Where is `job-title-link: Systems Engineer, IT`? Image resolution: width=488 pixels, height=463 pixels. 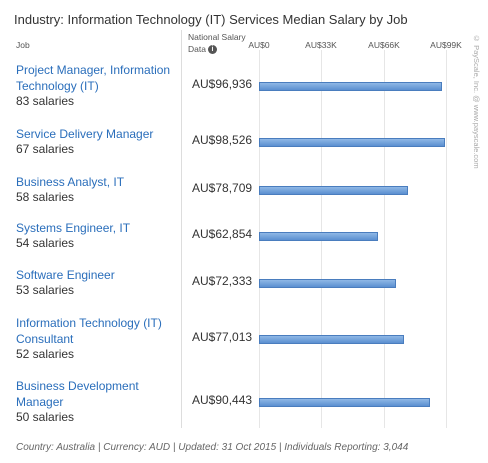 job-title-link: Systems Engineer, IT is located at coordinates (98, 228).